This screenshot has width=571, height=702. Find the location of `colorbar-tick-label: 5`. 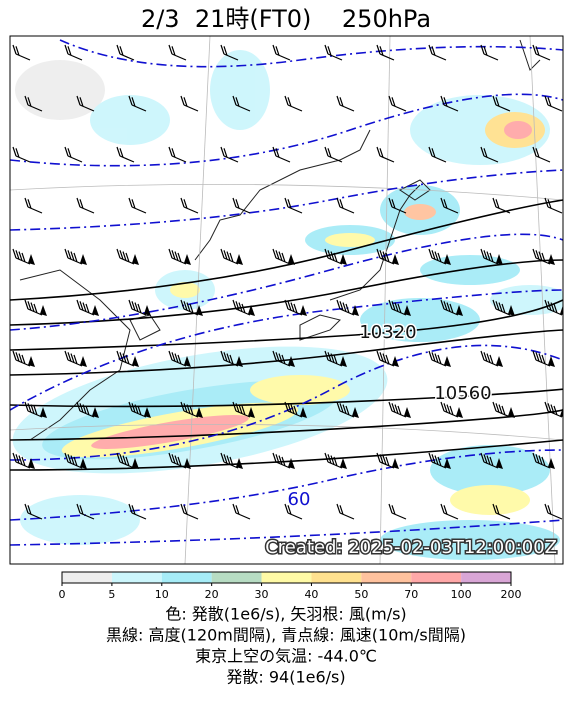

colorbar-tick-label: 5 is located at coordinates (111, 594).